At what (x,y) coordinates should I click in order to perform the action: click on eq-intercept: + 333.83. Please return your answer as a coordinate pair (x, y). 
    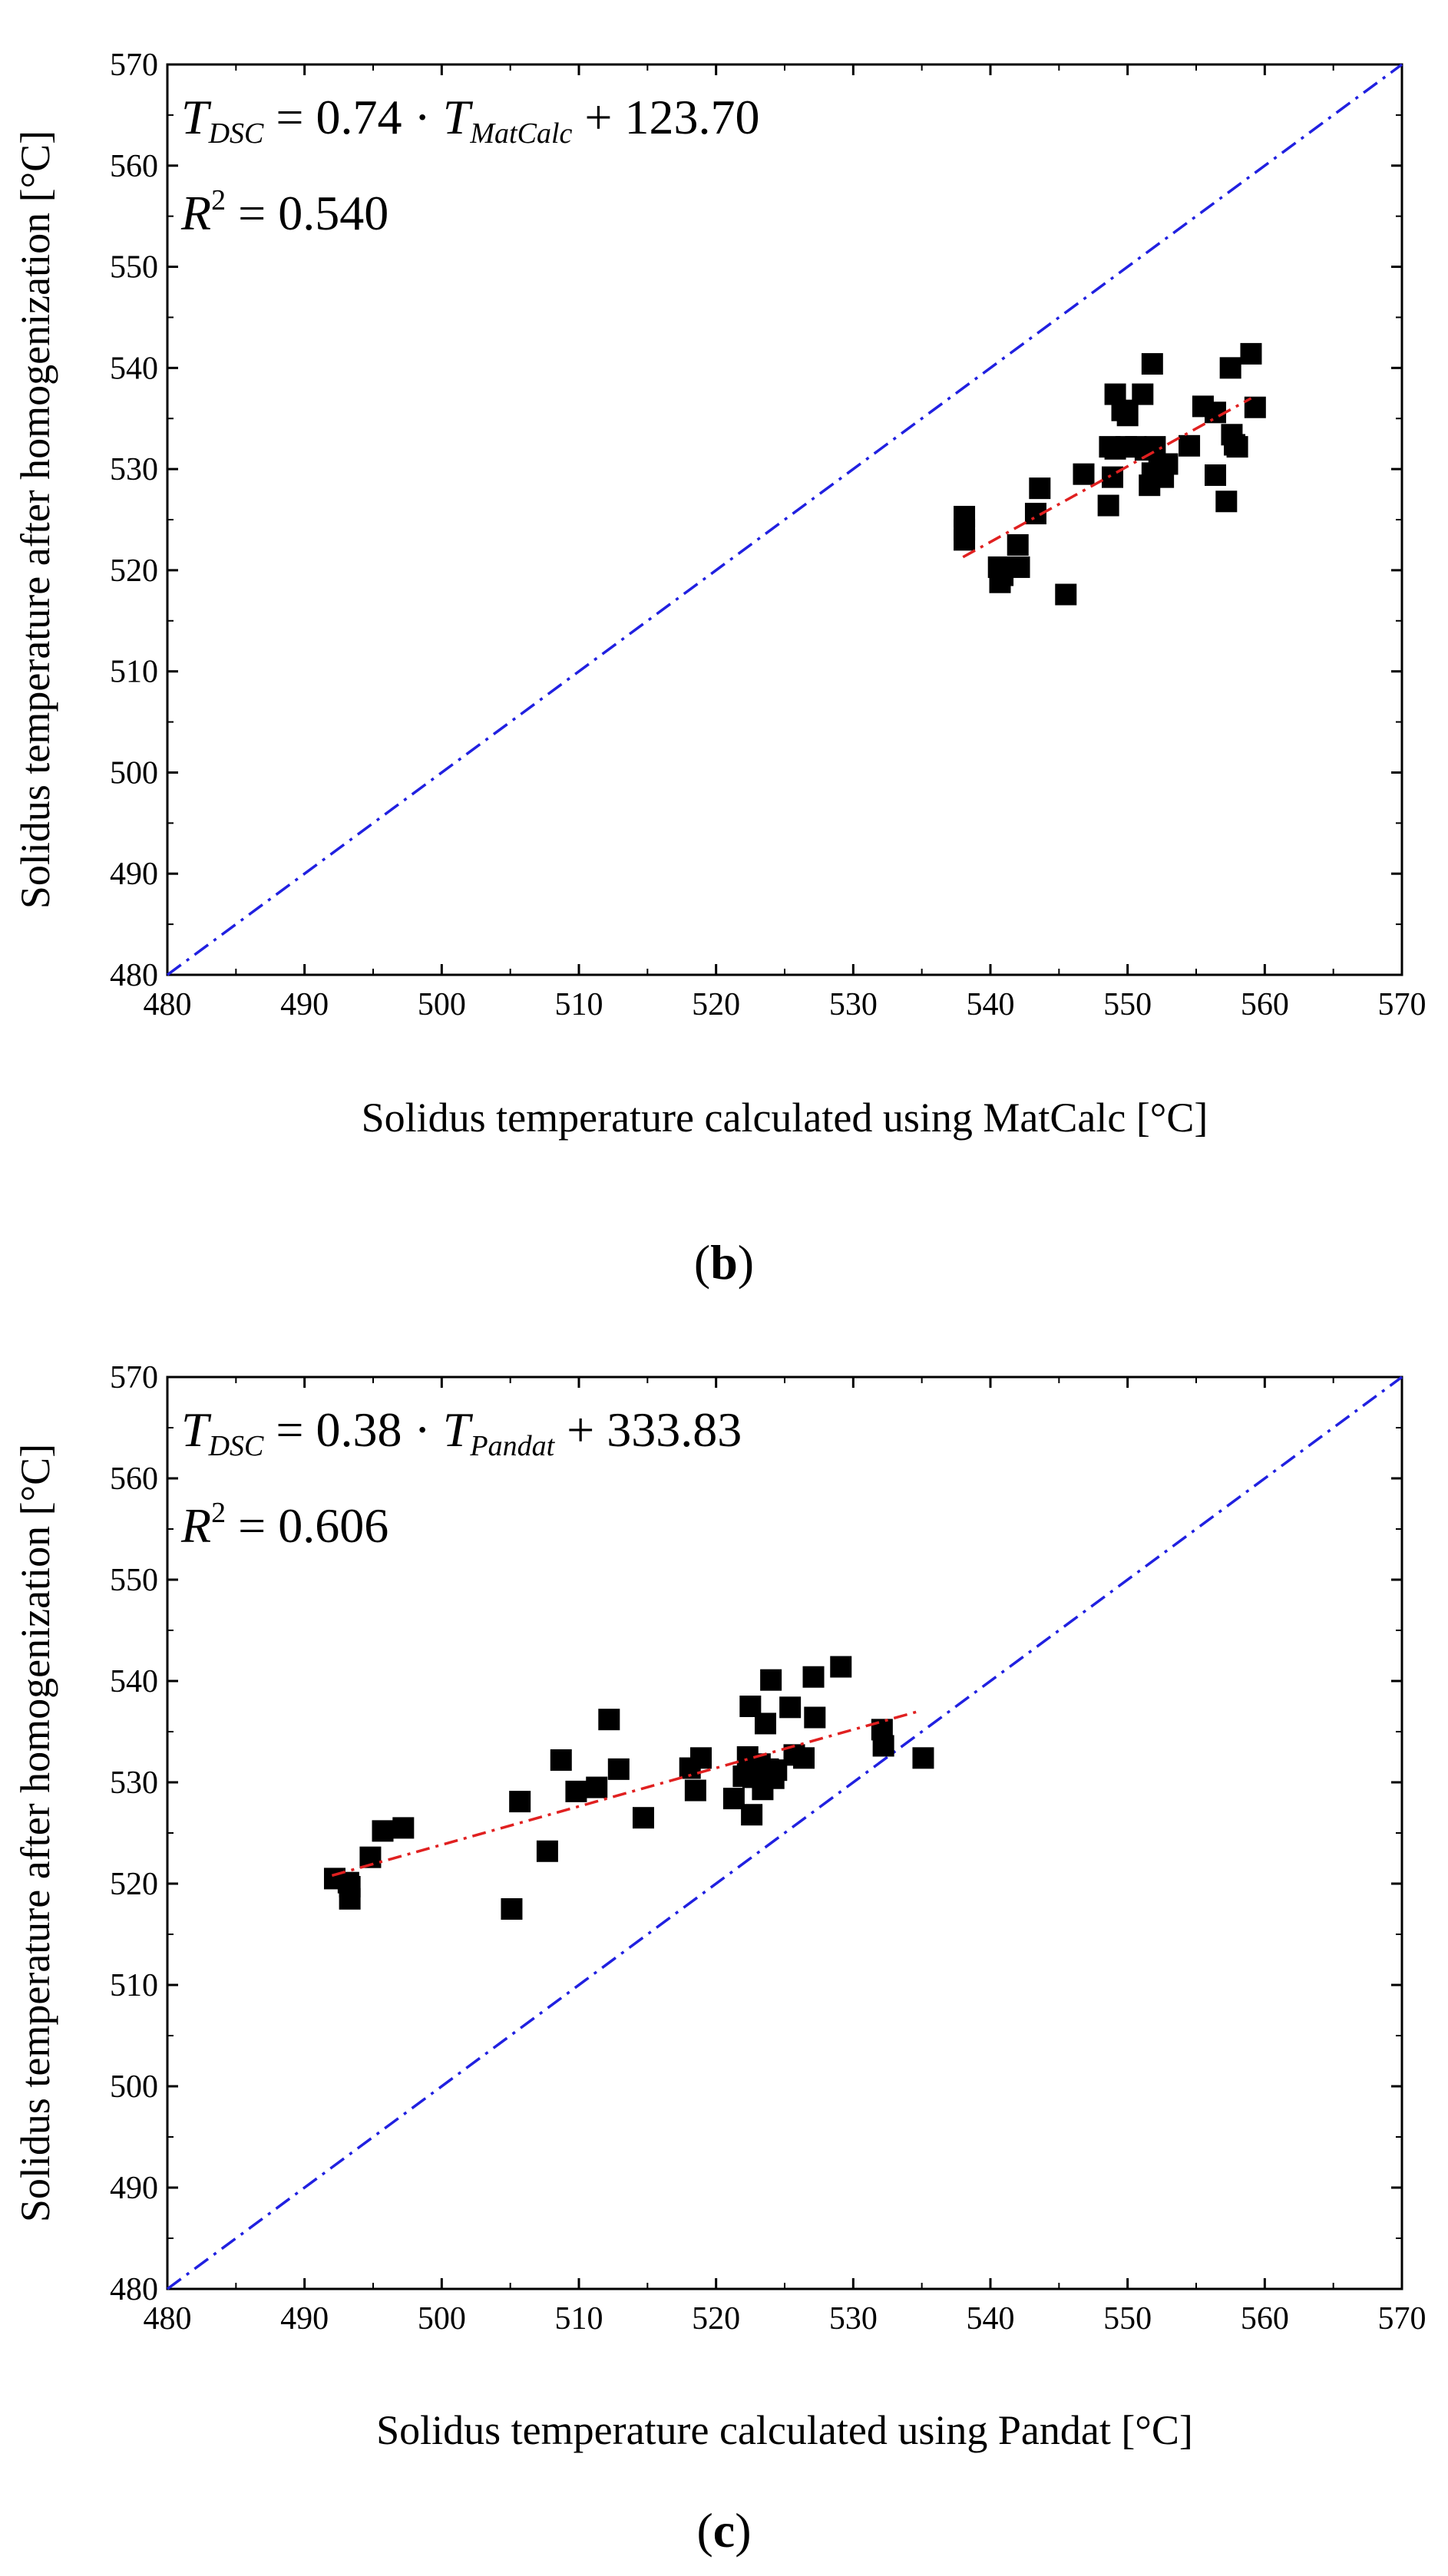
    Looking at the image, I should click on (648, 1429).